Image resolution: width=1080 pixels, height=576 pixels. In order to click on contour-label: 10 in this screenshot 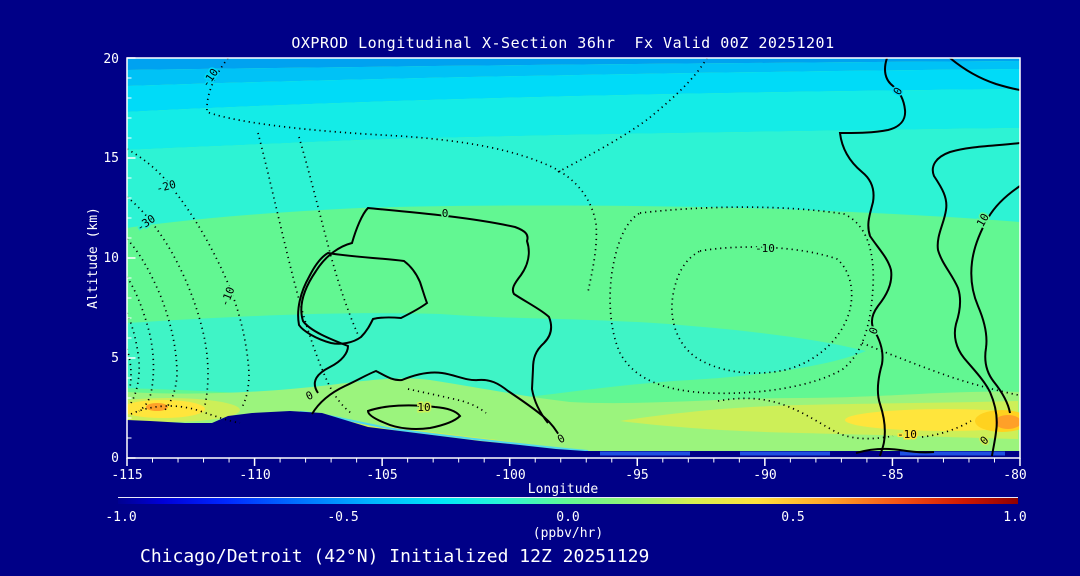, I will do `click(423, 407)`.